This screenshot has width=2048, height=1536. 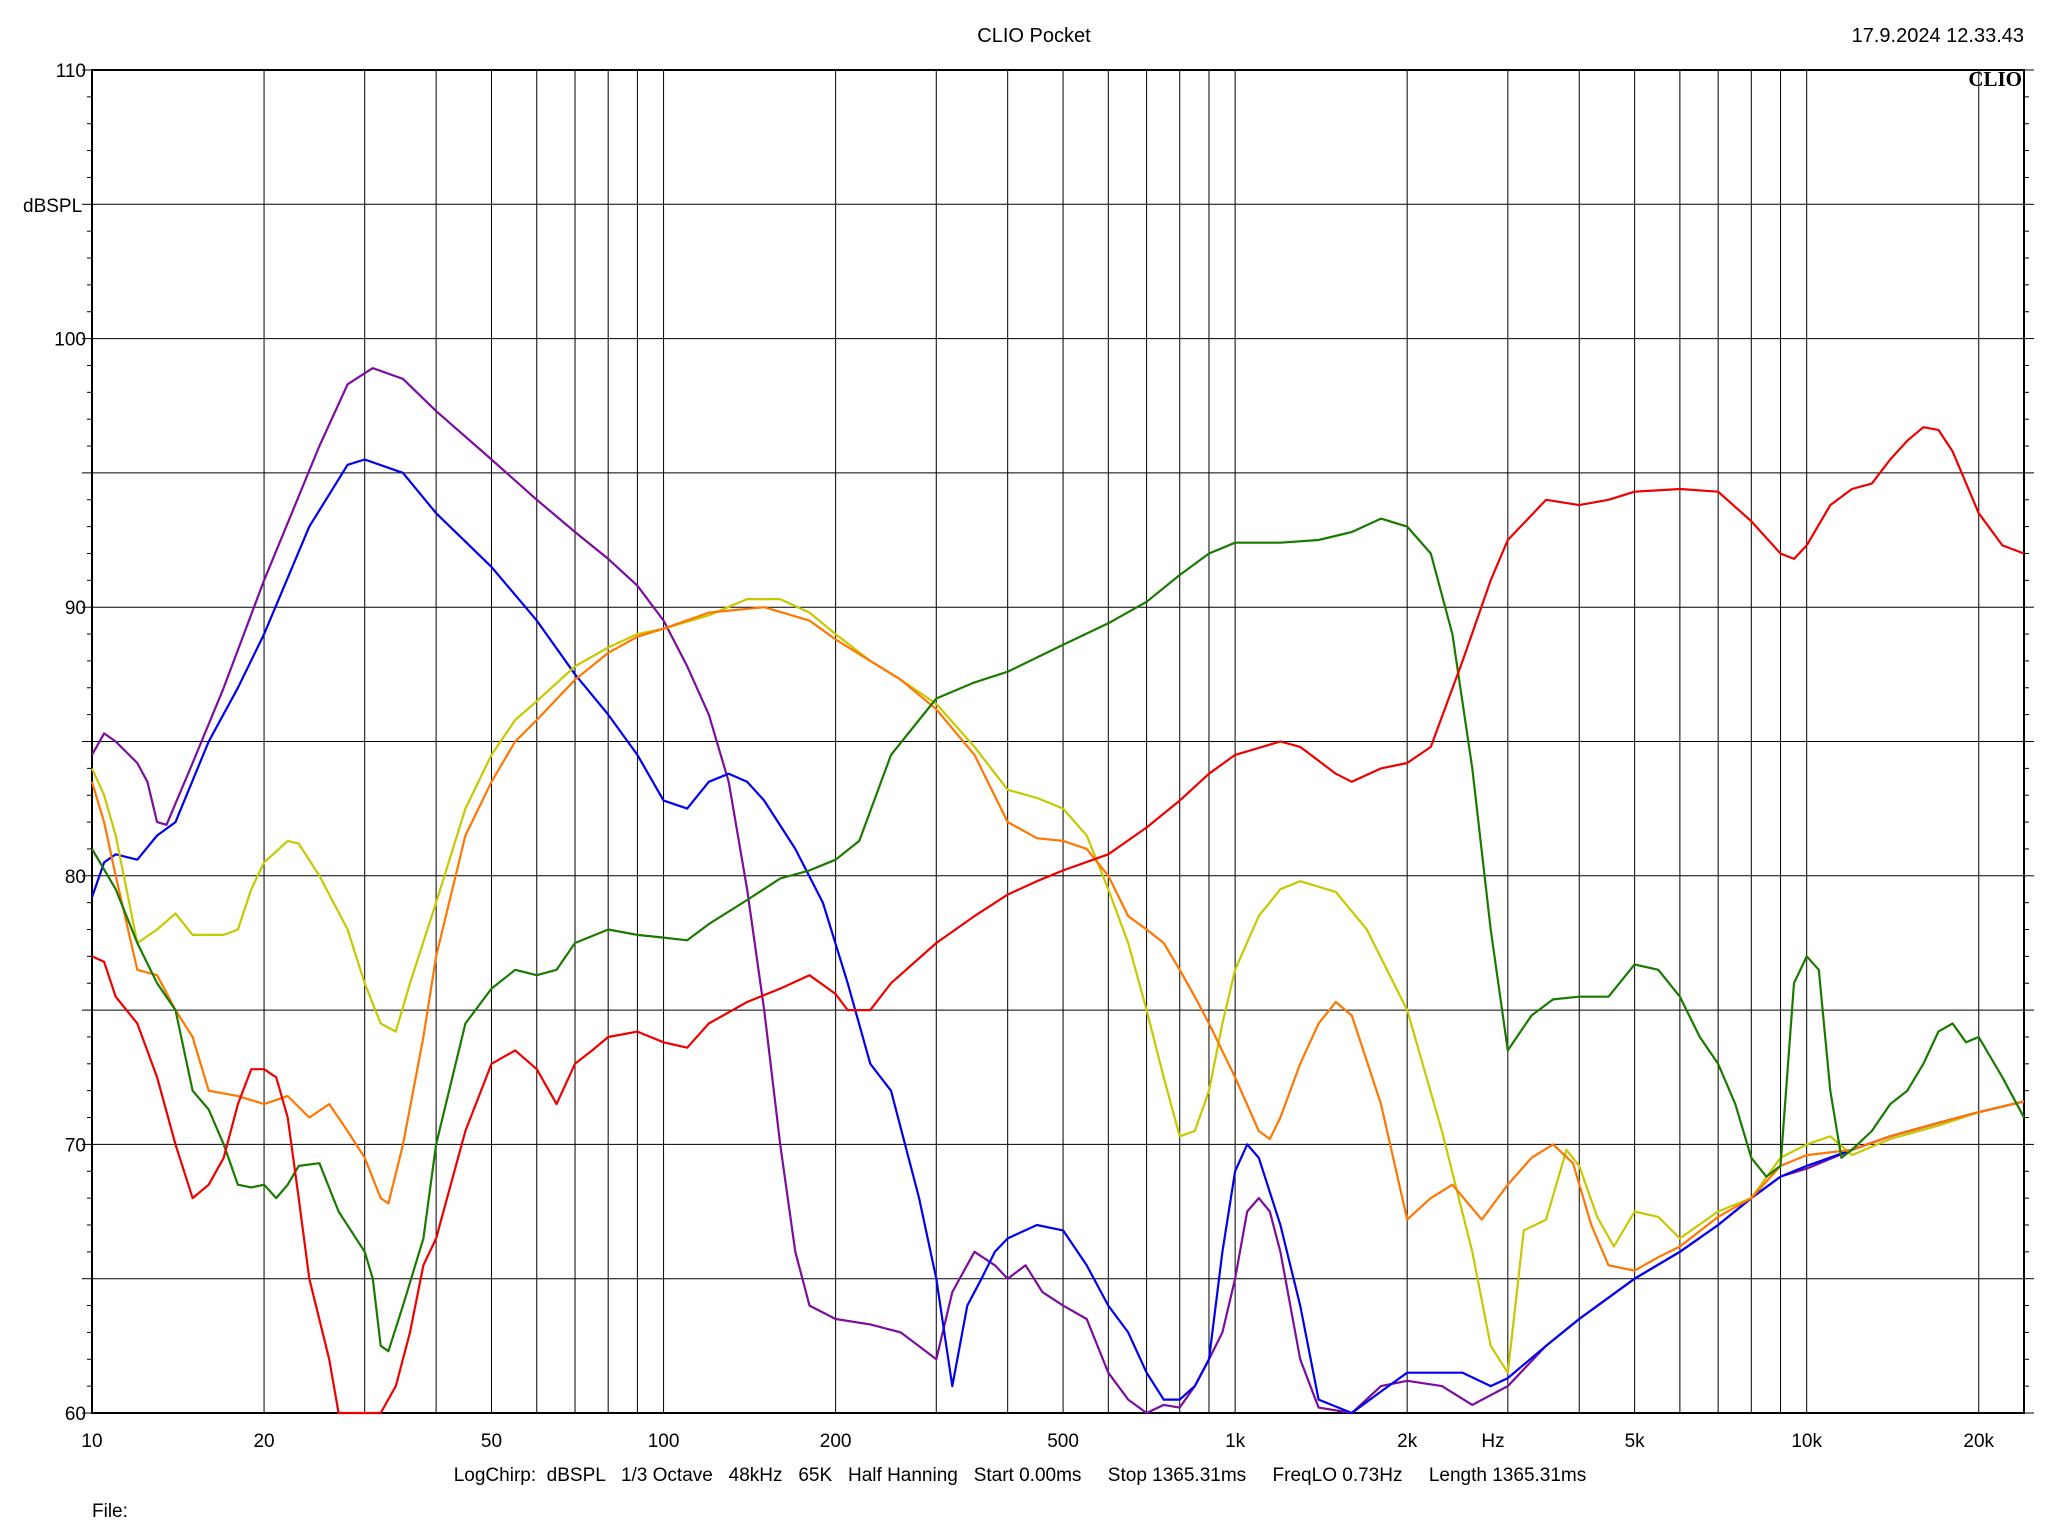 I want to click on file-label: File:, so click(x=110, y=1511).